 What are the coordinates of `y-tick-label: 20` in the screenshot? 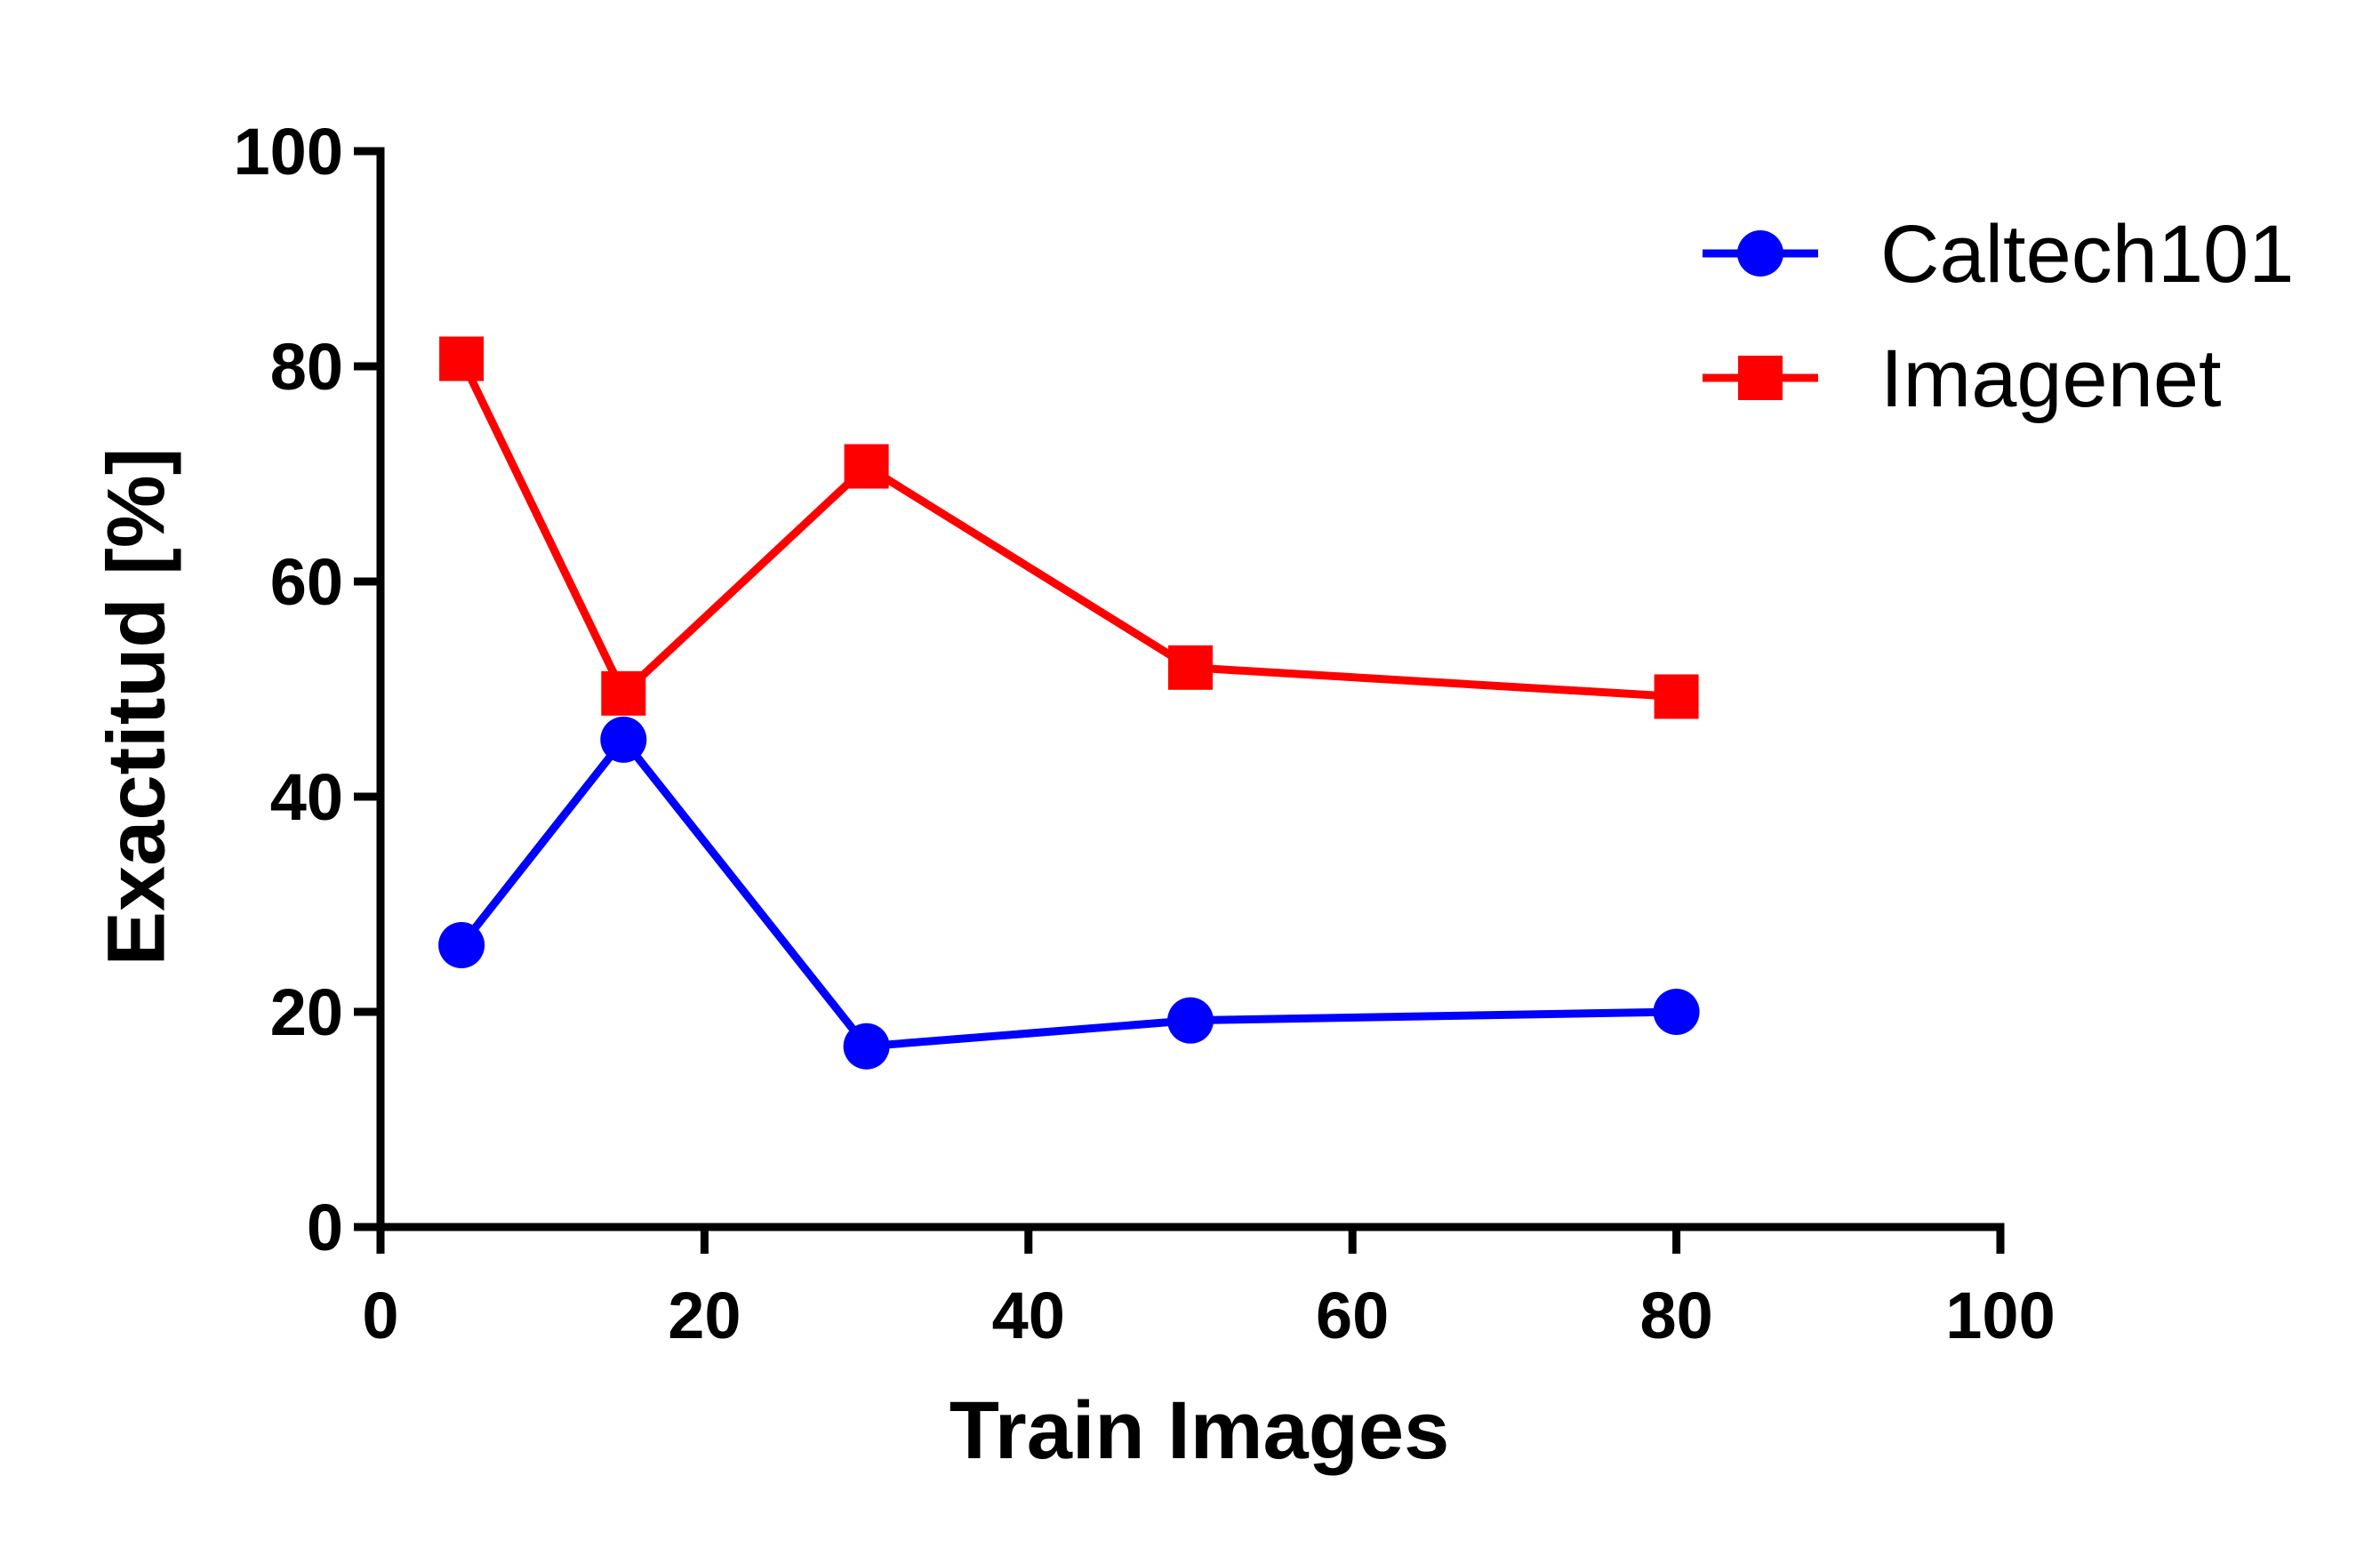 It's located at (306, 1012).